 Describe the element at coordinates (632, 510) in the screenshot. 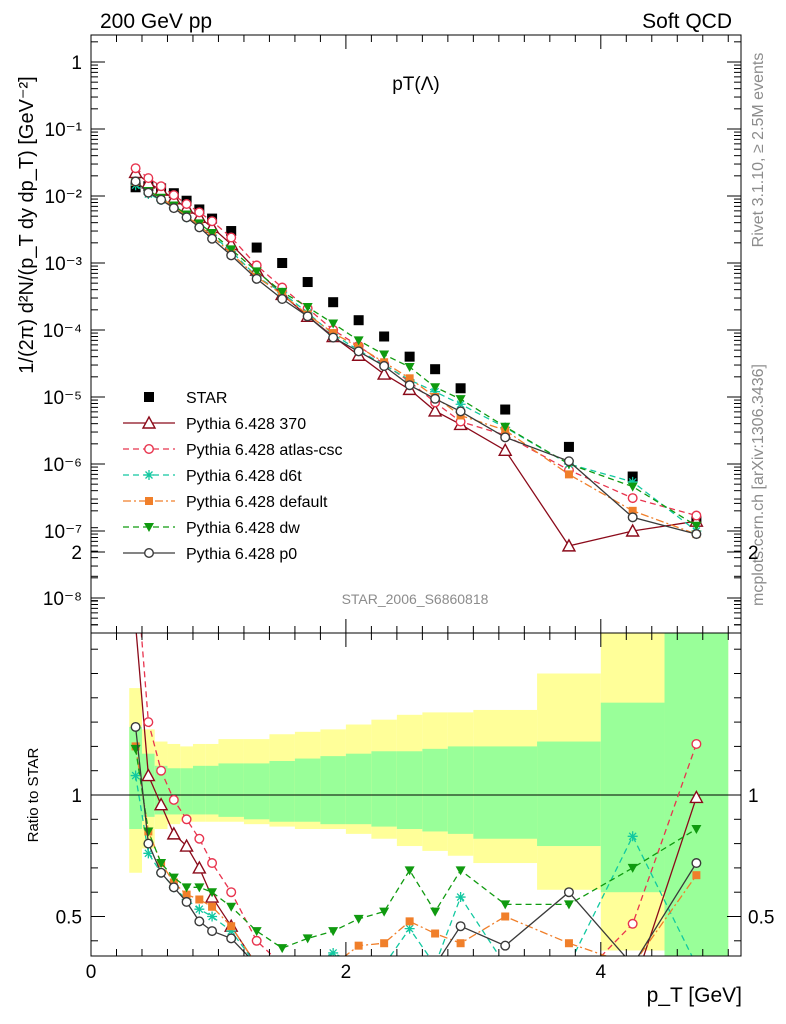

I see `data-point-default` at that location.